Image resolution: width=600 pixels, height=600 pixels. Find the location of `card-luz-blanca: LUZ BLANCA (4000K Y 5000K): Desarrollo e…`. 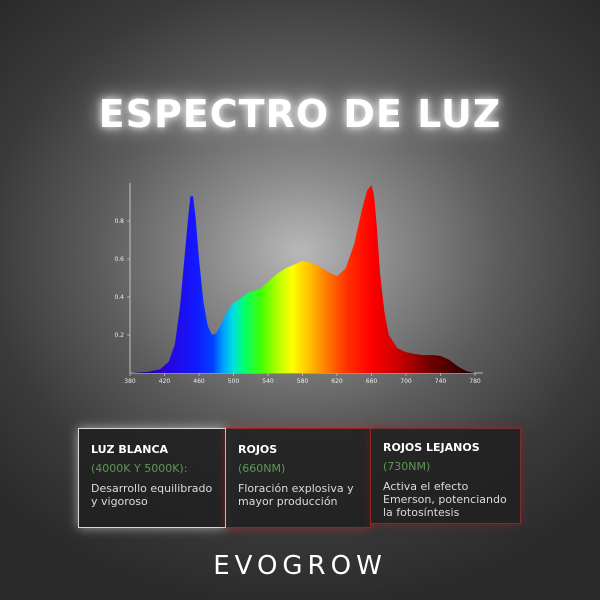

card-luz-blanca: LUZ BLANCA (4000K Y 5000K): Desarrollo e… is located at coordinates (152, 478).